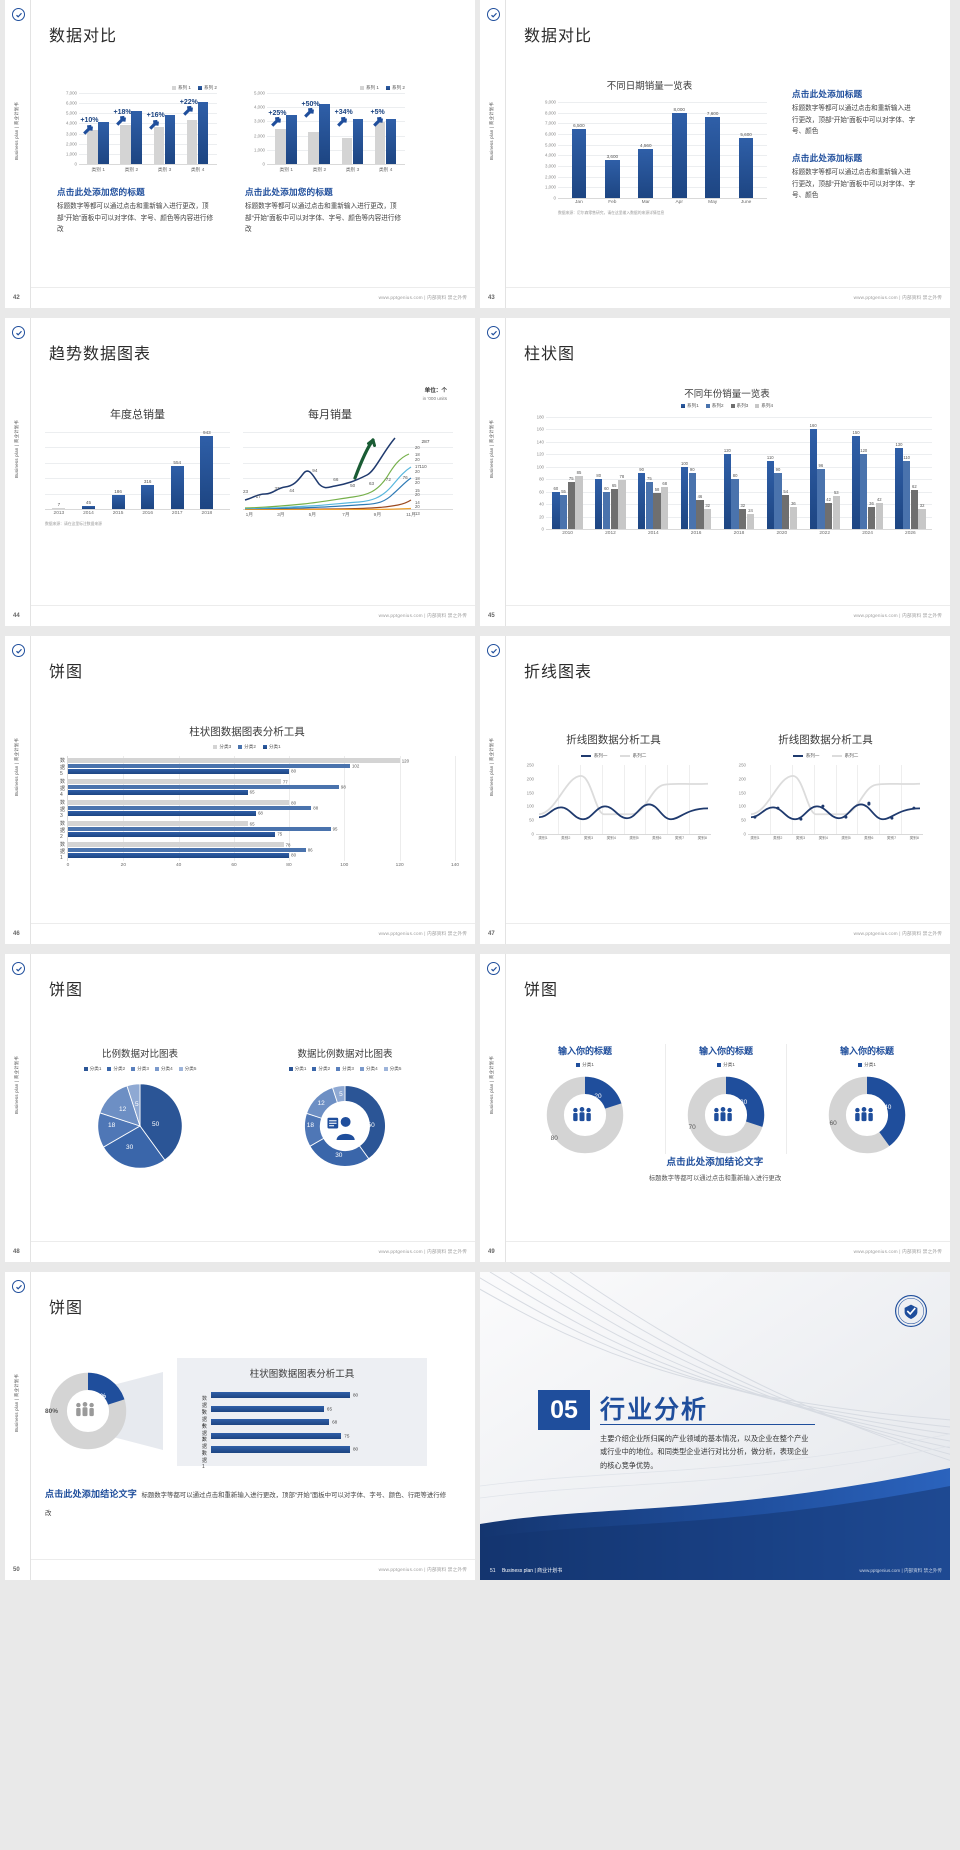 The image size is (960, 1850). Describe the element at coordinates (727, 488) in the screenshot. I see `bar: 120` at that location.